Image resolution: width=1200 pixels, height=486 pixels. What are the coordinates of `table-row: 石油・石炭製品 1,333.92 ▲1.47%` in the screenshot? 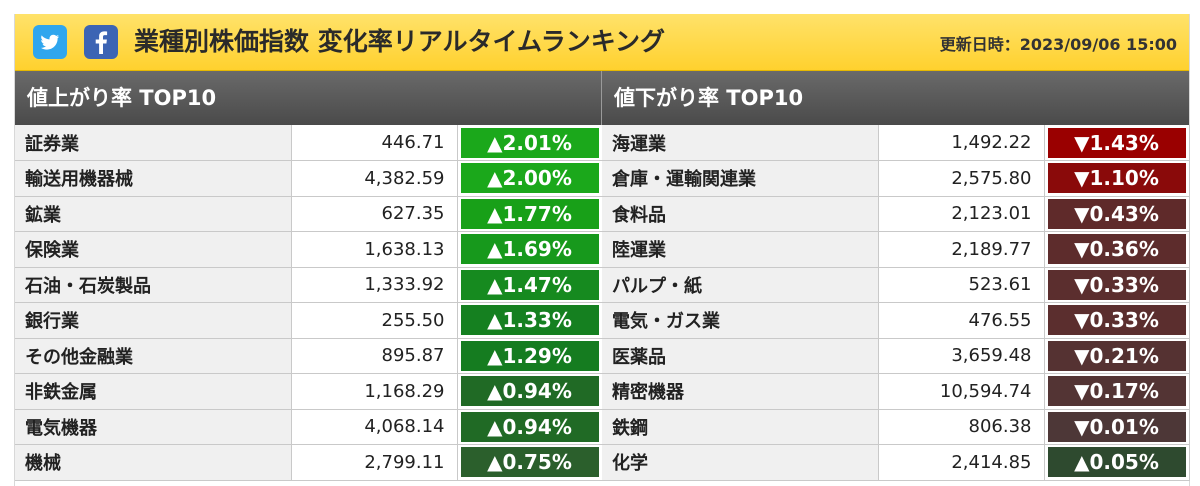 It's located at (309, 285).